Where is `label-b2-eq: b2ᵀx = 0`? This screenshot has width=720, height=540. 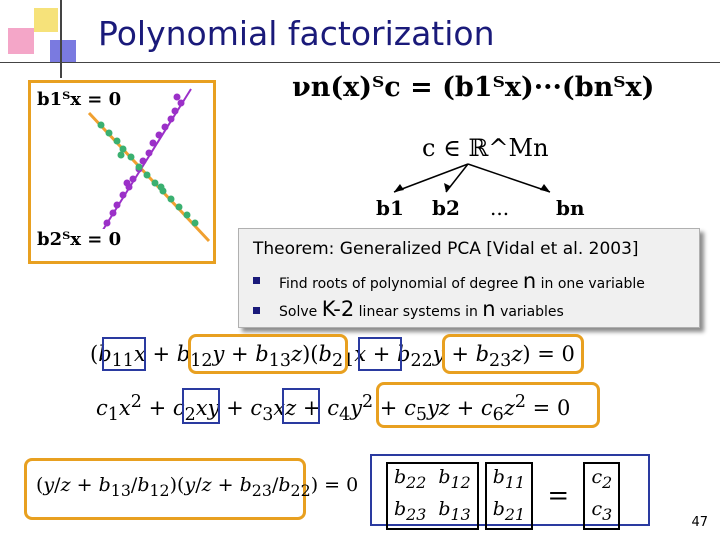 label-b2-eq: b2ᵀx = 0 is located at coordinates (79, 239).